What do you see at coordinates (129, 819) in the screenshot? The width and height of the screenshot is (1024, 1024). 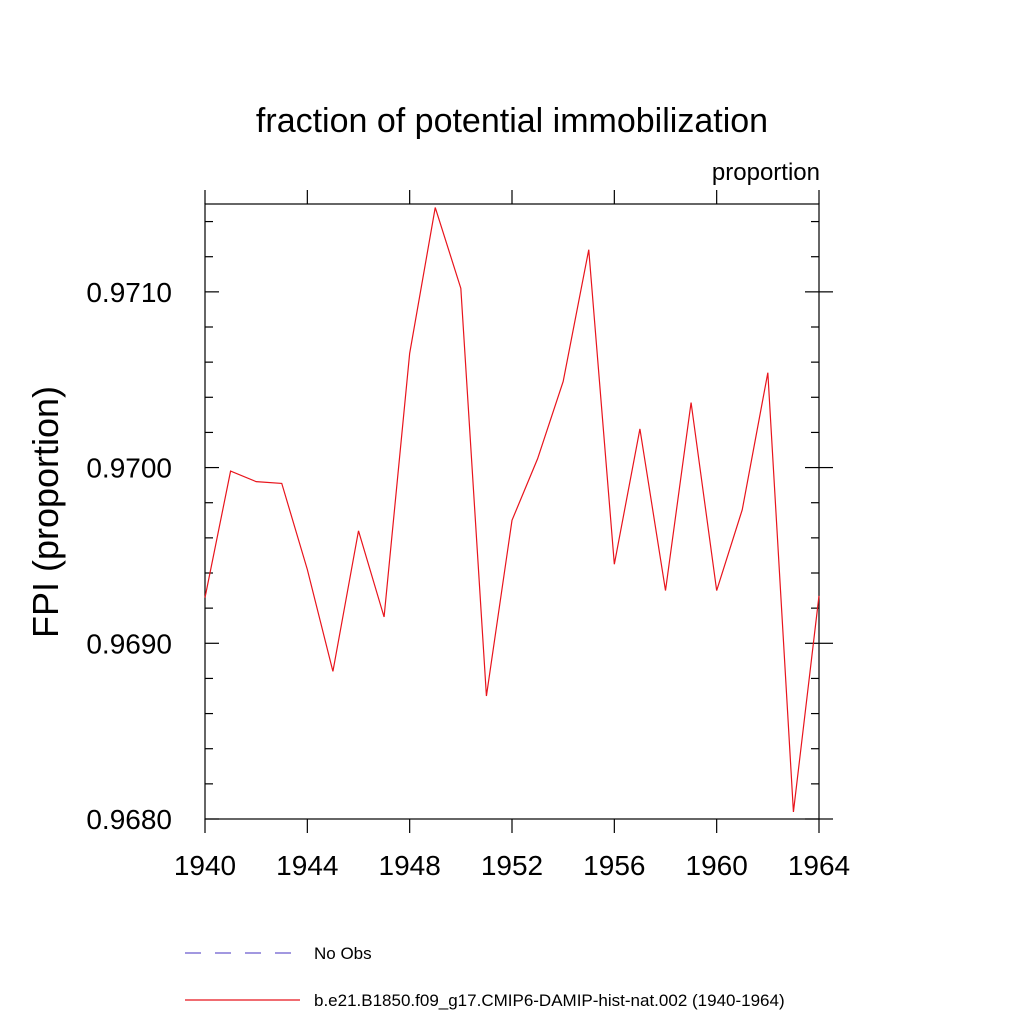 I see `y-tick-label: 0.9680` at bounding box center [129, 819].